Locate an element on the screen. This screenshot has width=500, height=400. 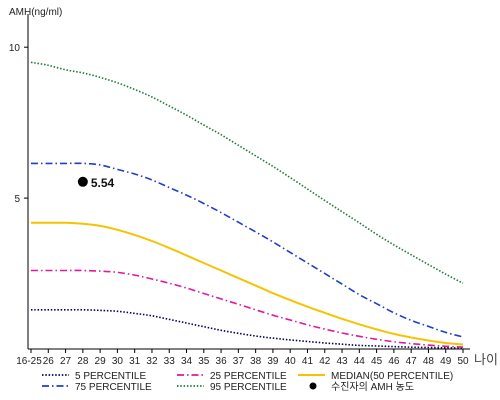
legend-swatch-patient-amh is located at coordinates (313, 386).